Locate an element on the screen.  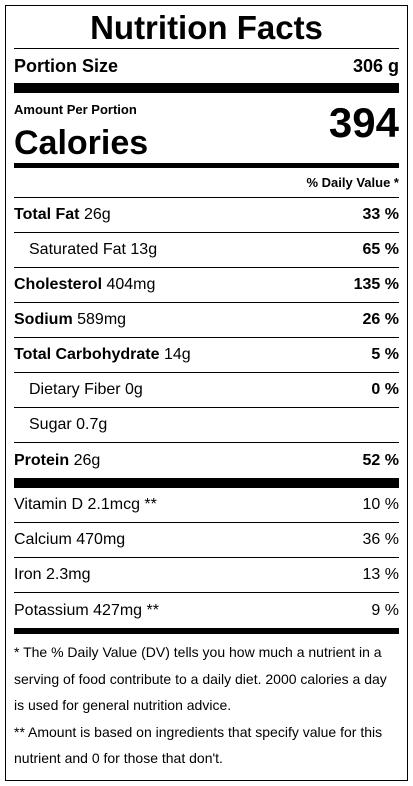
calories-row: Calories 394 is located at coordinates (206, 132).